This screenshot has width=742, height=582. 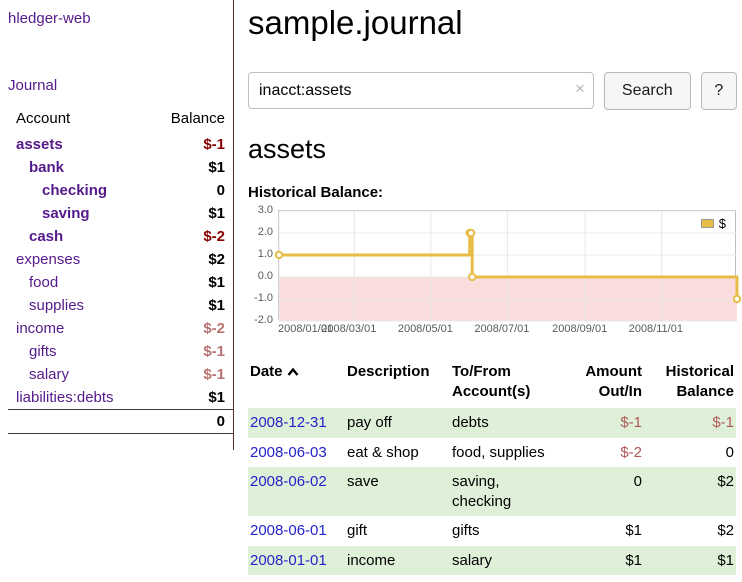 I want to click on accounts-total-row: 0, so click(x=120, y=421).